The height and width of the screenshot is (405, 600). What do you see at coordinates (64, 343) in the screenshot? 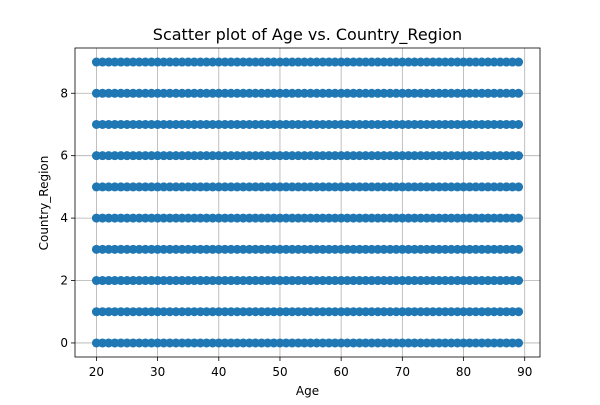
I see `y-tick-label: 0` at bounding box center [64, 343].